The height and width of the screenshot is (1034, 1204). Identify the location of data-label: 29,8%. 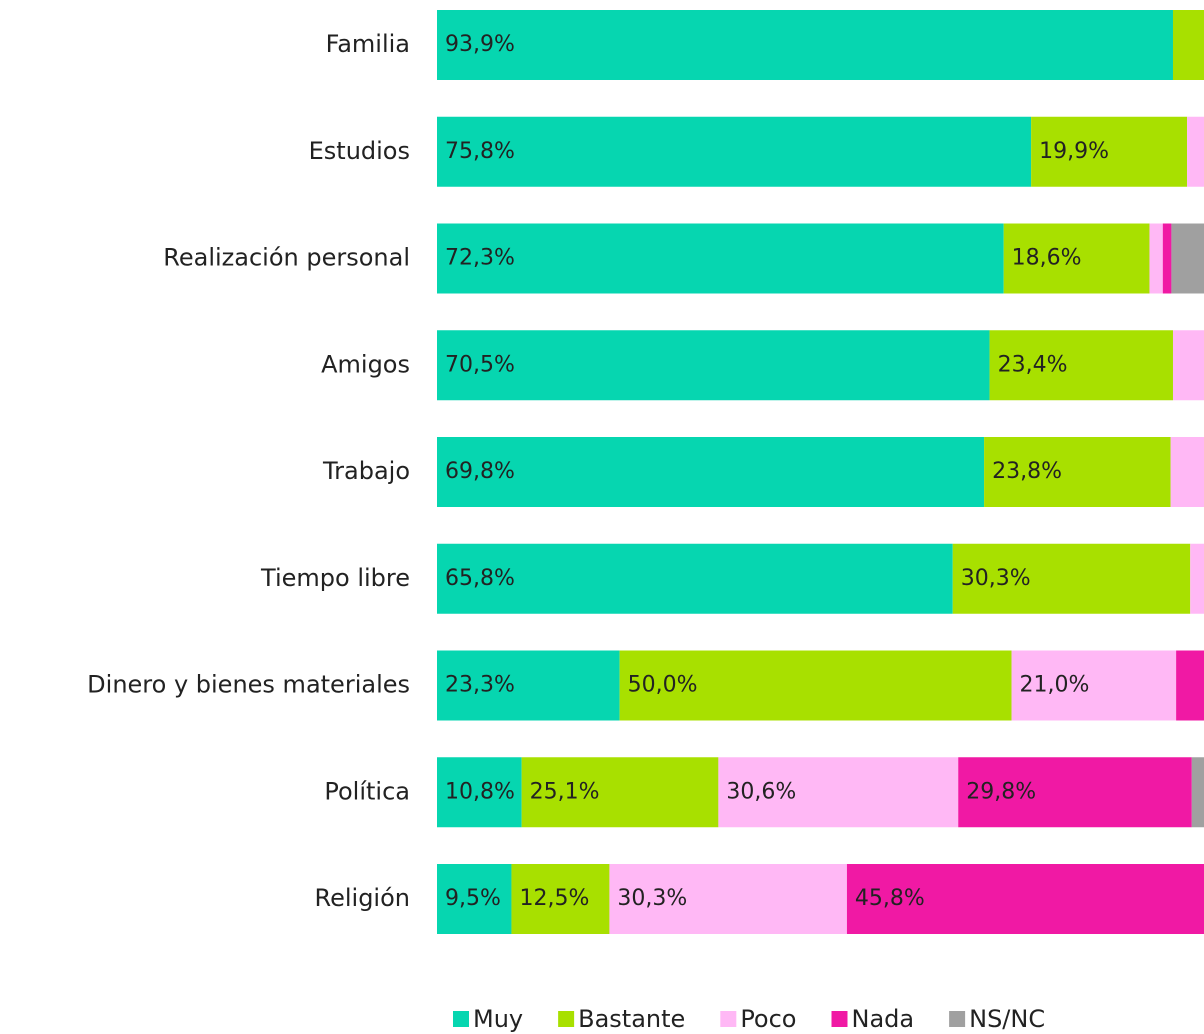
(1001, 791).